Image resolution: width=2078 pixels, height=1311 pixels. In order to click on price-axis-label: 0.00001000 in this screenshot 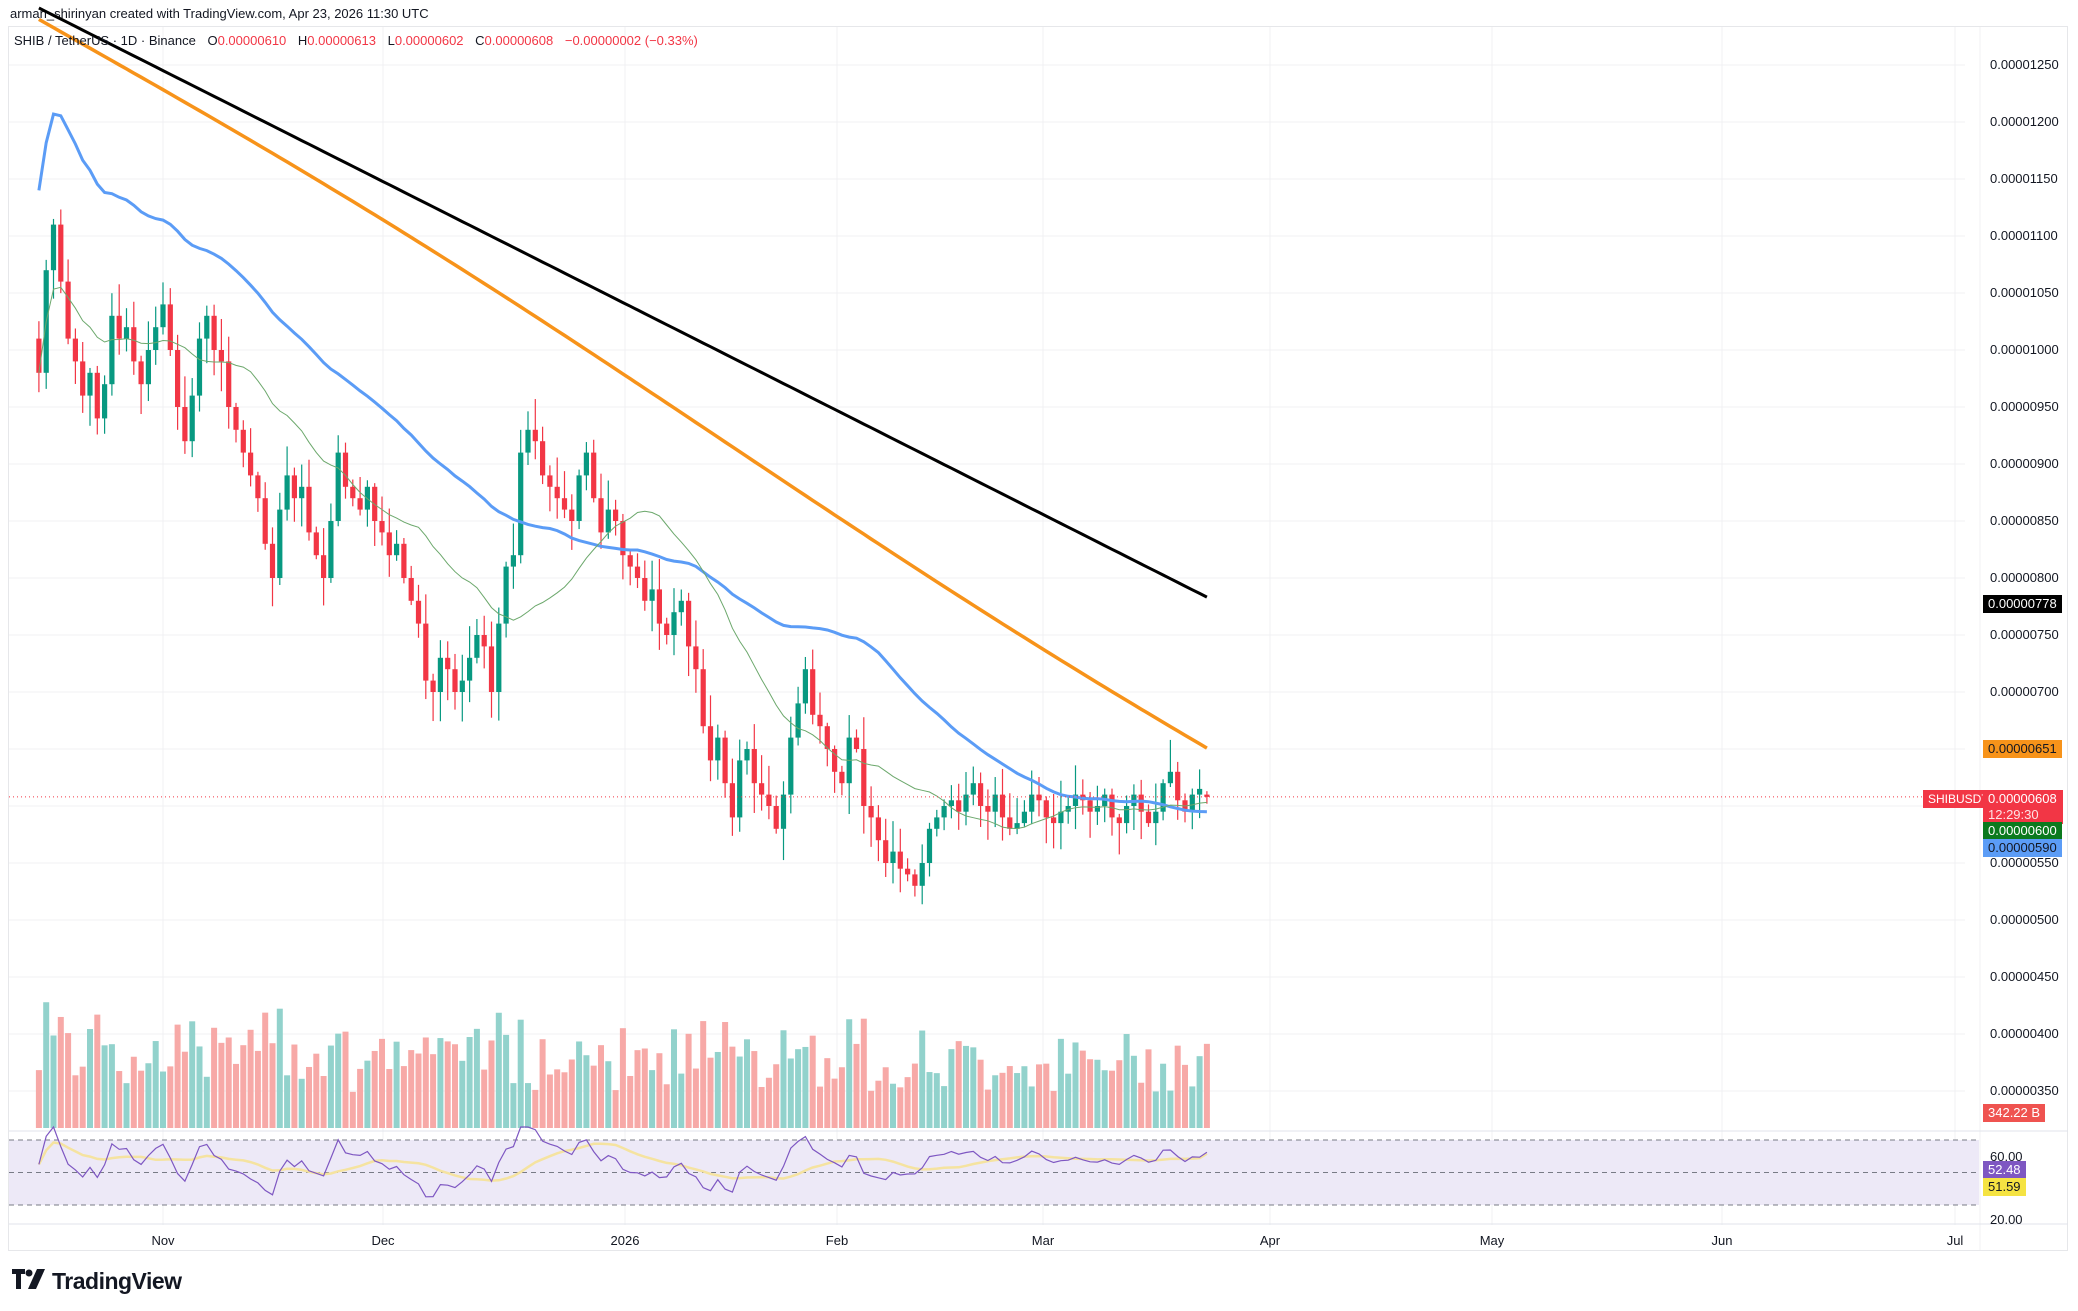, I will do `click(2024, 349)`.